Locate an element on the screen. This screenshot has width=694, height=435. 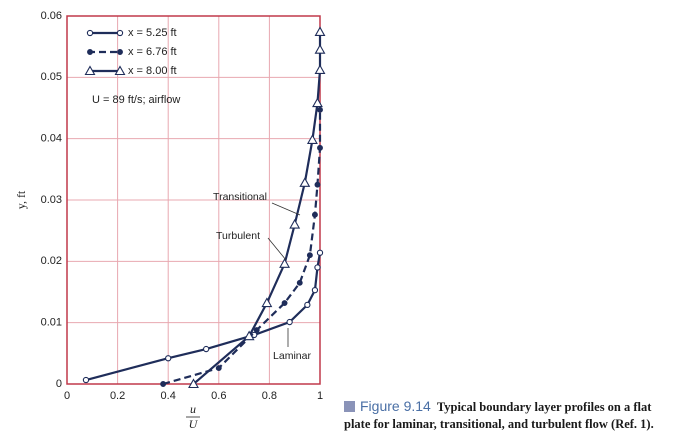
annotation: Laminar is located at coordinates (292, 356).